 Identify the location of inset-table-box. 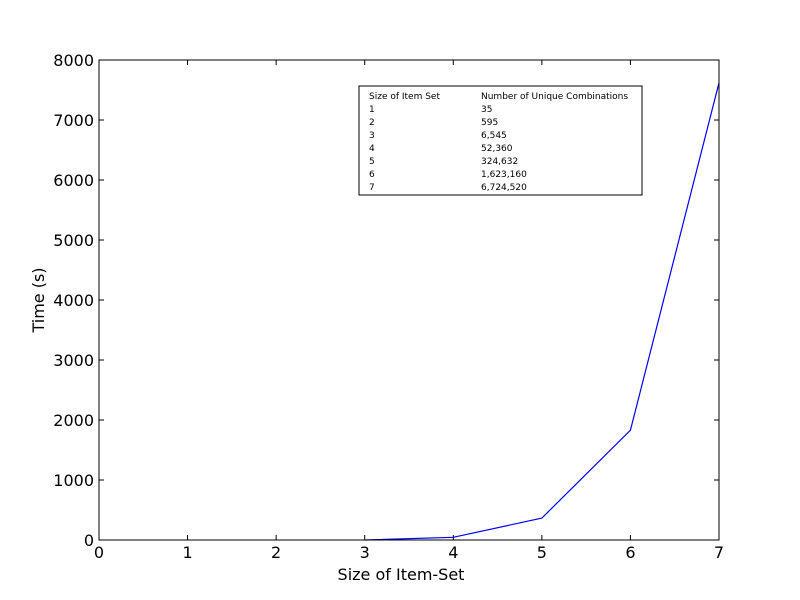
(500, 140).